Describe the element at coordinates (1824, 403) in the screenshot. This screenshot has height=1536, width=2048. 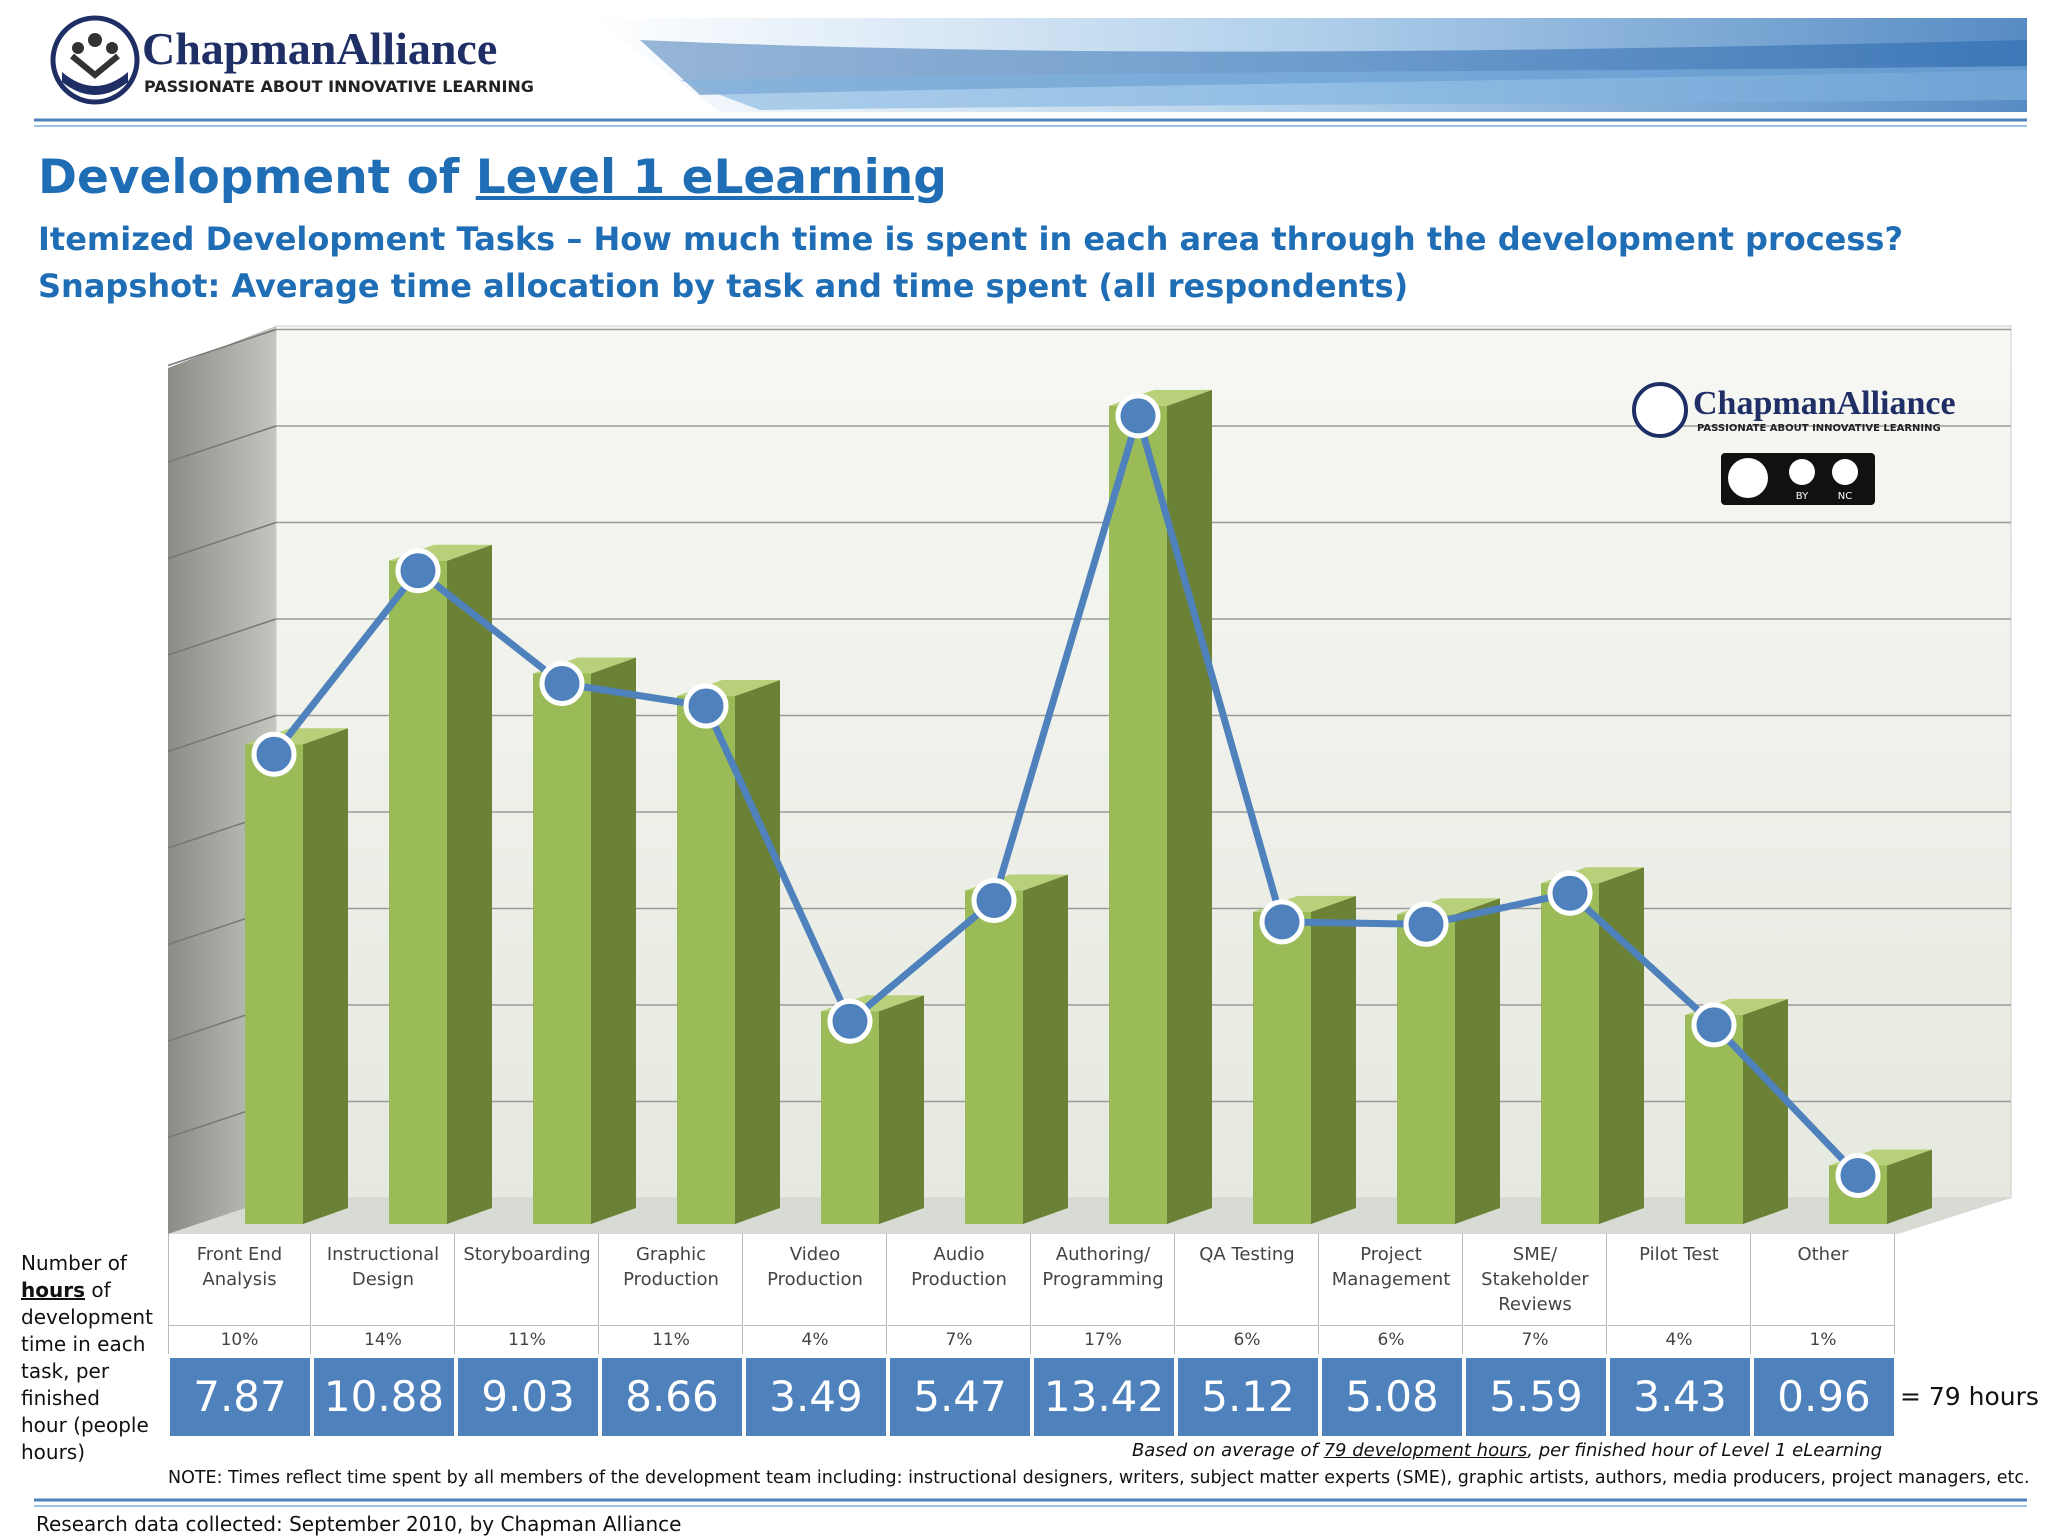
I see `watermark-name: ChapmanAlliance` at that location.